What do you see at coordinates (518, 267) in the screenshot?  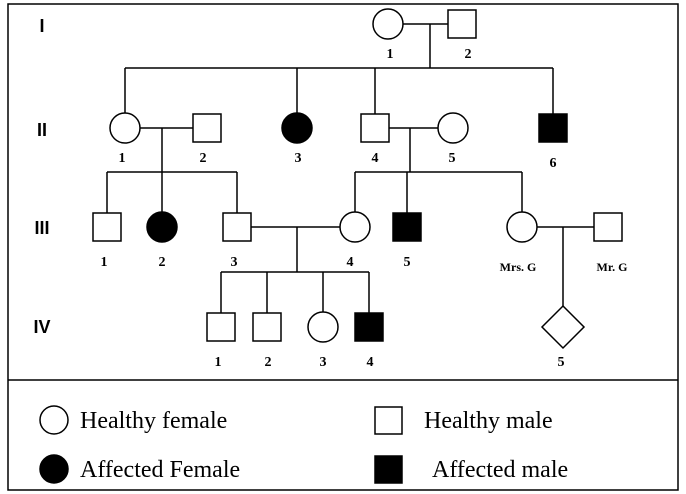 I see `node-label: Mrs. G` at bounding box center [518, 267].